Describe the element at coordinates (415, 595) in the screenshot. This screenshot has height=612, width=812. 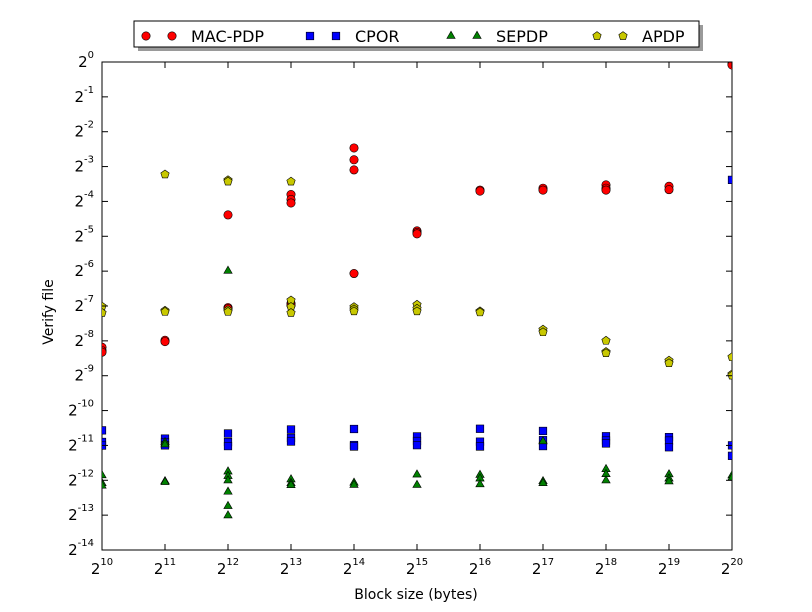
I see `x-axis-label: Block size (bytes)` at that location.